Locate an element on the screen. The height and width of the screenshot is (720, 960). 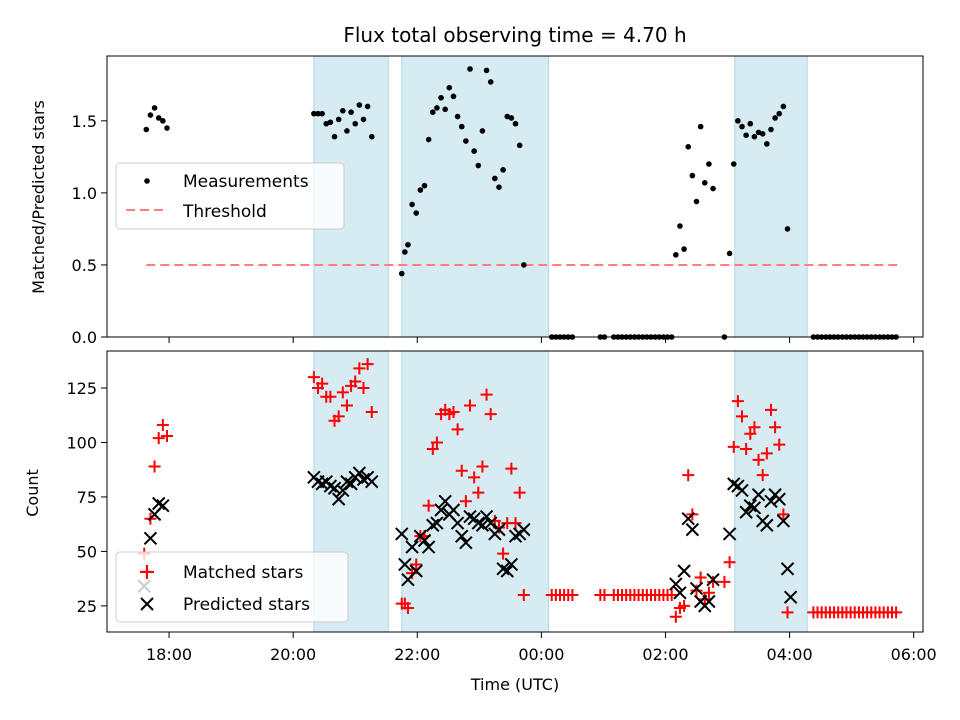
y-tick-label: 25 is located at coordinates (87, 606).